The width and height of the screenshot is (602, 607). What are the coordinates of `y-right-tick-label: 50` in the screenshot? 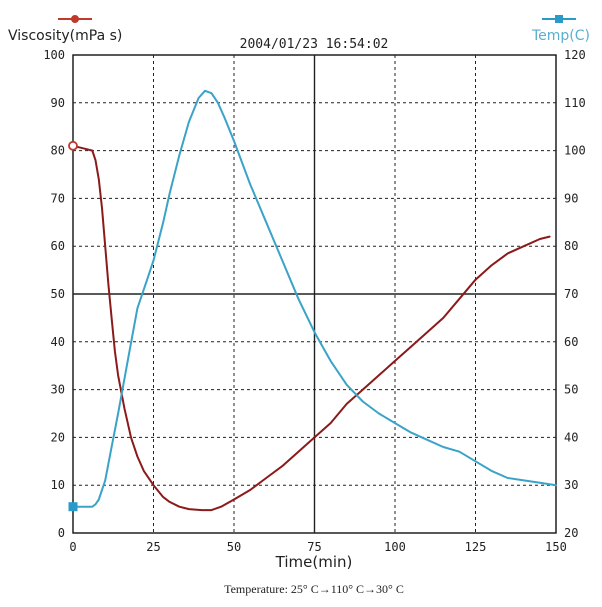 It's located at (571, 390).